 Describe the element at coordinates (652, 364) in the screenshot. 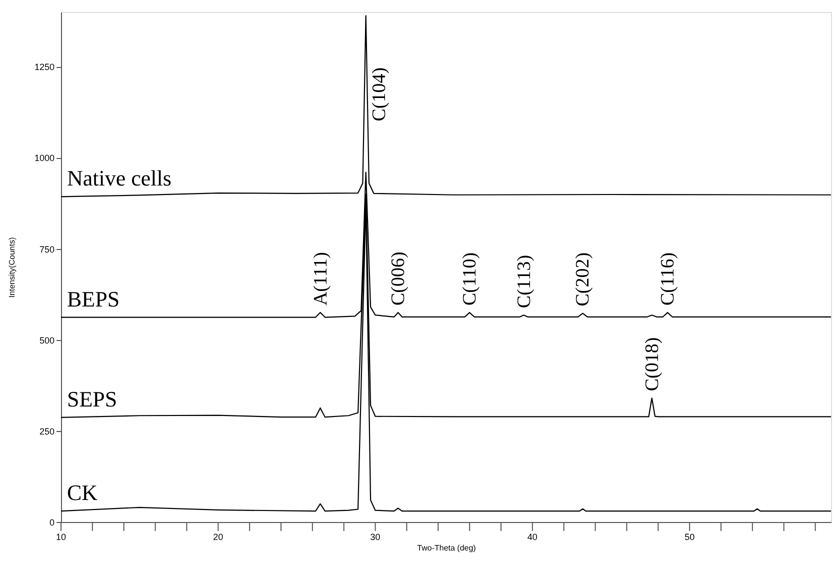

I see `annotation: C(018)` at that location.